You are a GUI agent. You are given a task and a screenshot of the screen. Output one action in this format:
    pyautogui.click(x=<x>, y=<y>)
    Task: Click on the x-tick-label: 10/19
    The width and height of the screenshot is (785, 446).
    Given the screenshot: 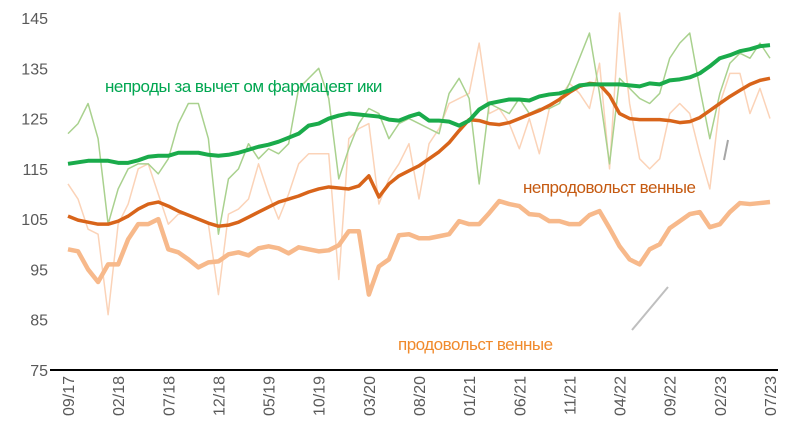 What is the action you would take?
    pyautogui.click(x=320, y=396)
    